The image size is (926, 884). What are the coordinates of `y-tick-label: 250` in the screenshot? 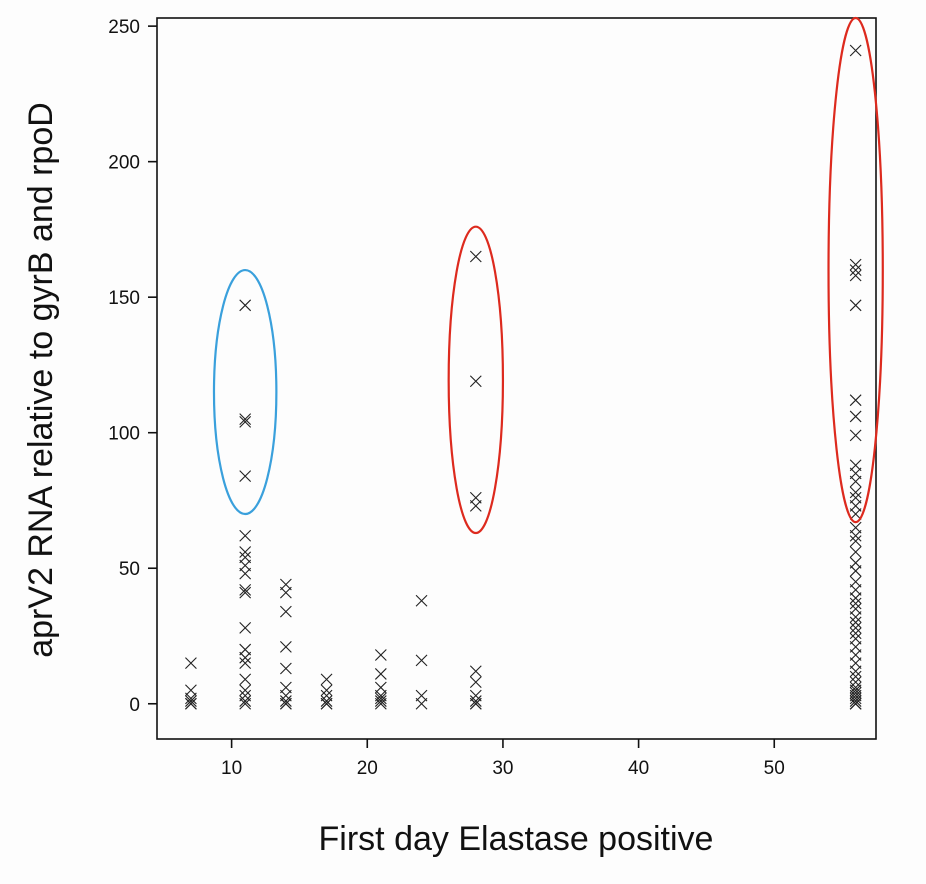 It's located at (124, 27).